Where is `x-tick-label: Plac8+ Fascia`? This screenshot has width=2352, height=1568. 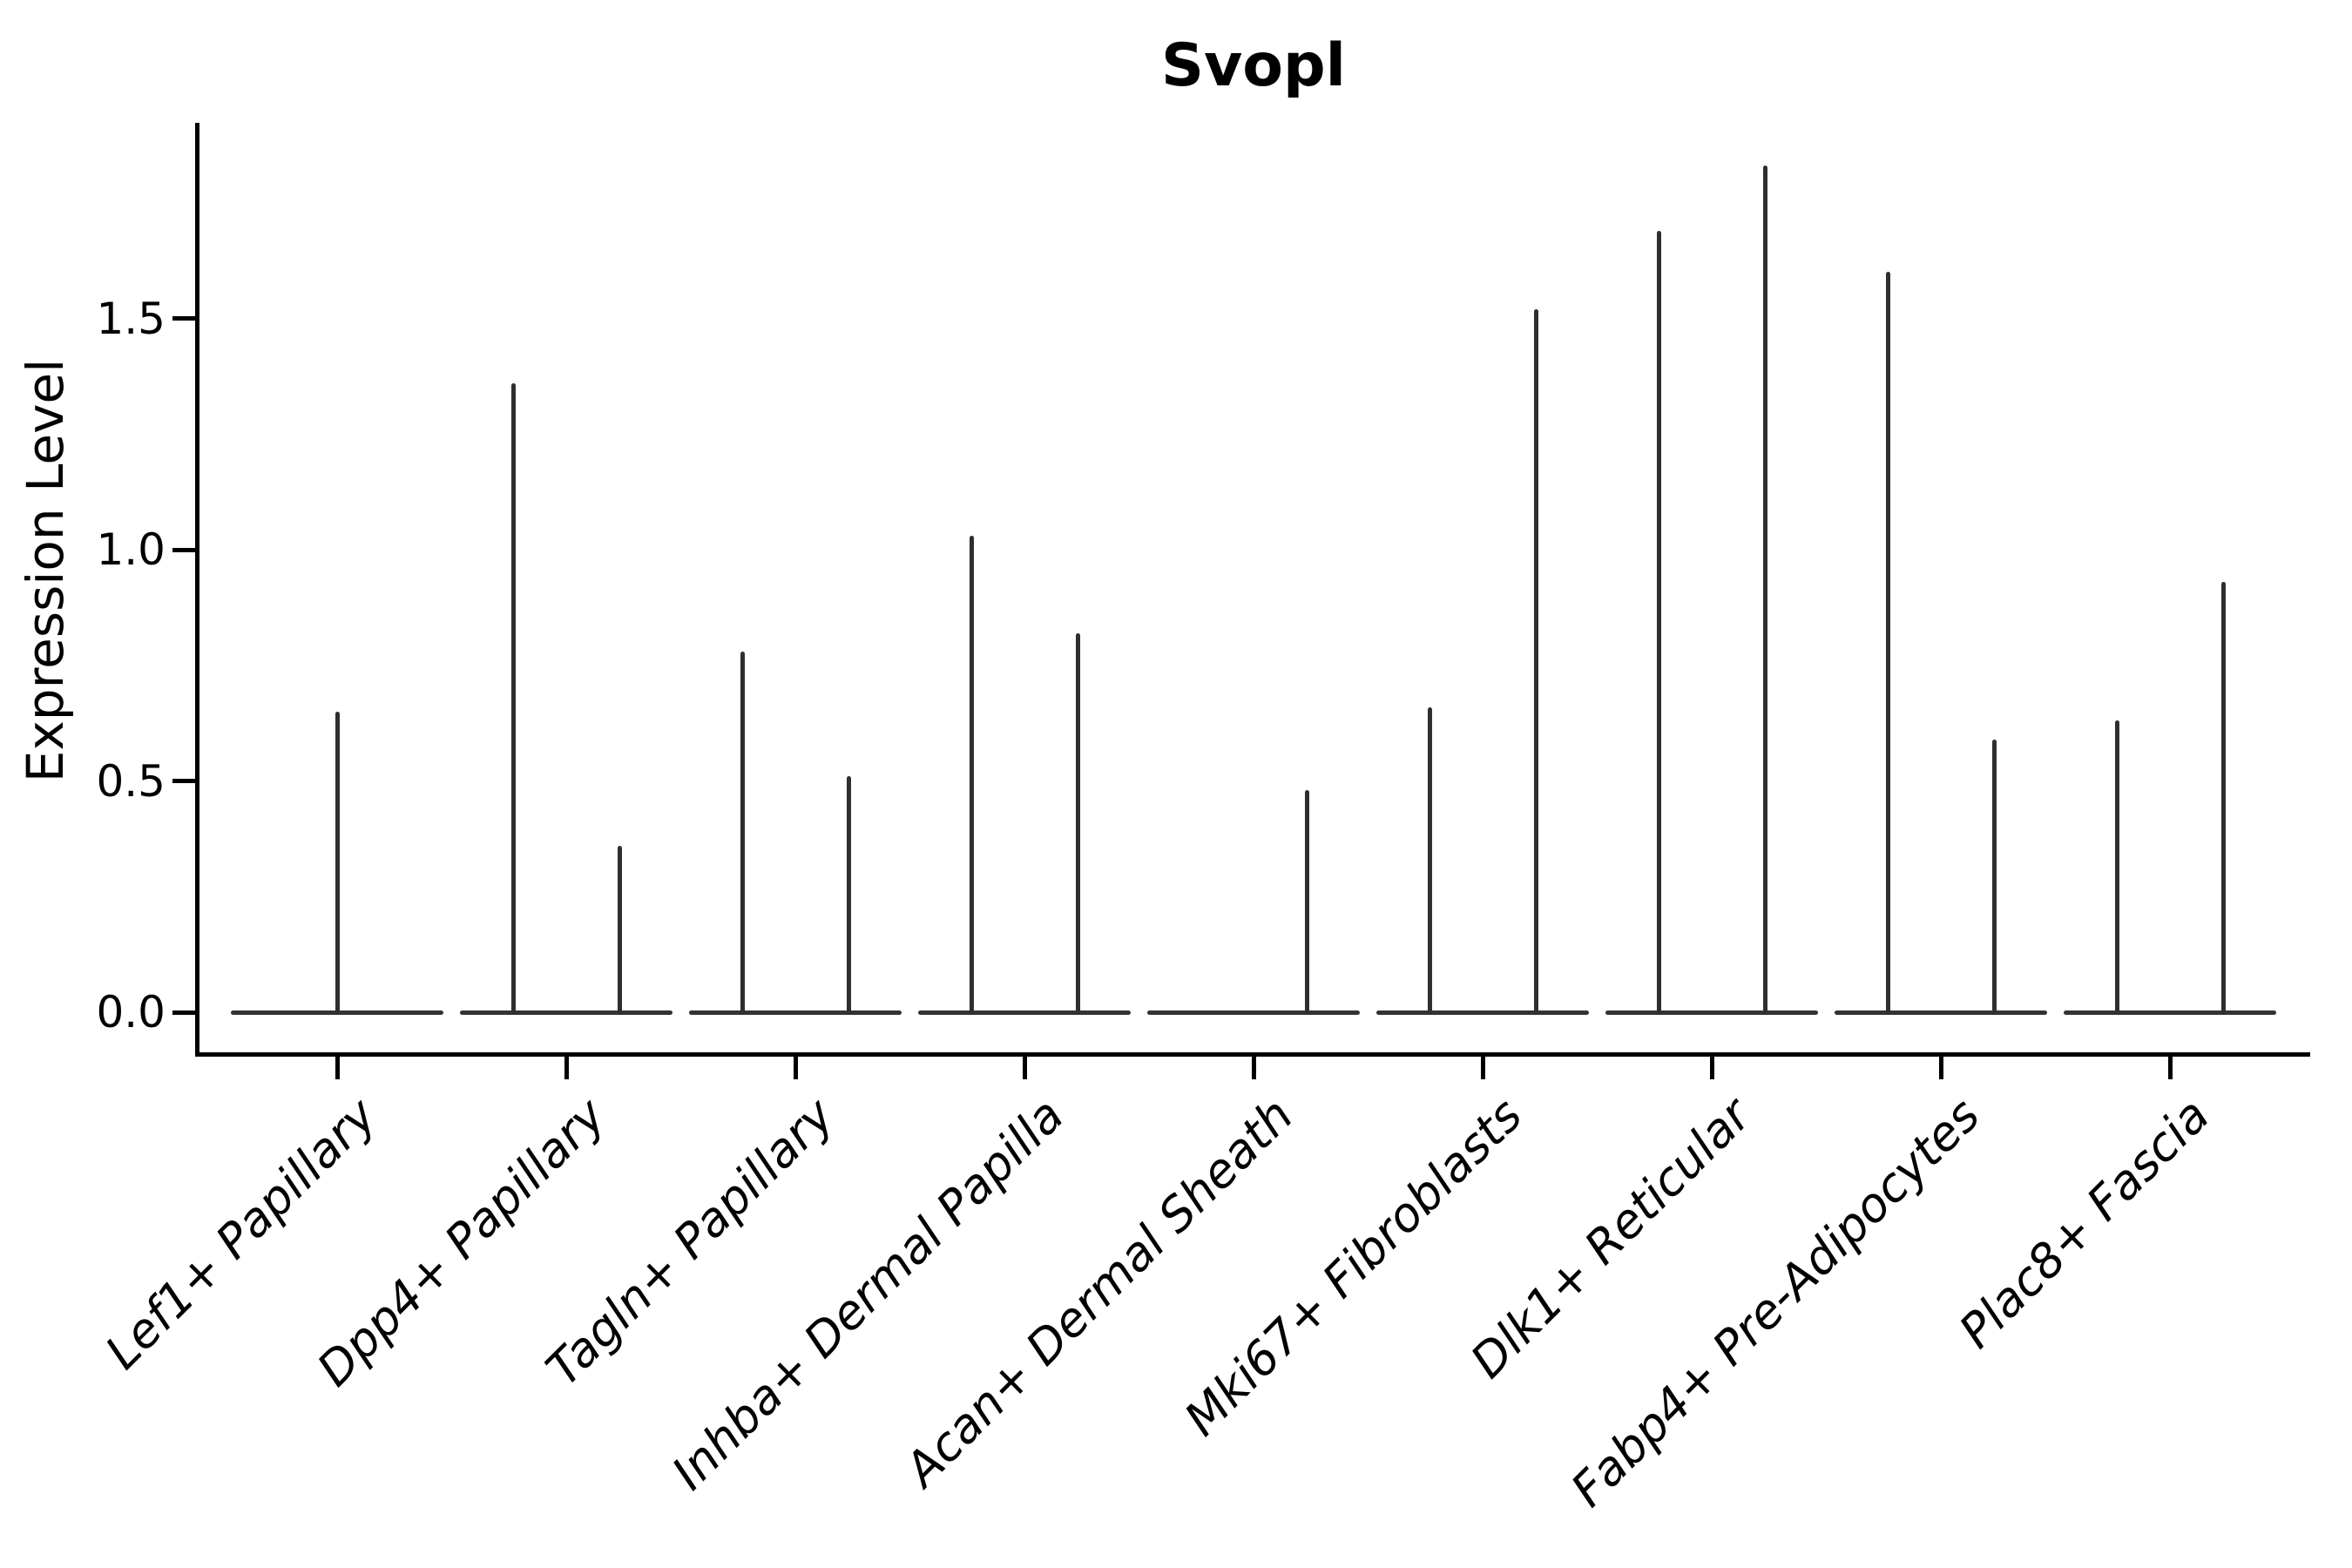
x-tick-label: Plac8+ Fascia is located at coordinates (2084, 1223).